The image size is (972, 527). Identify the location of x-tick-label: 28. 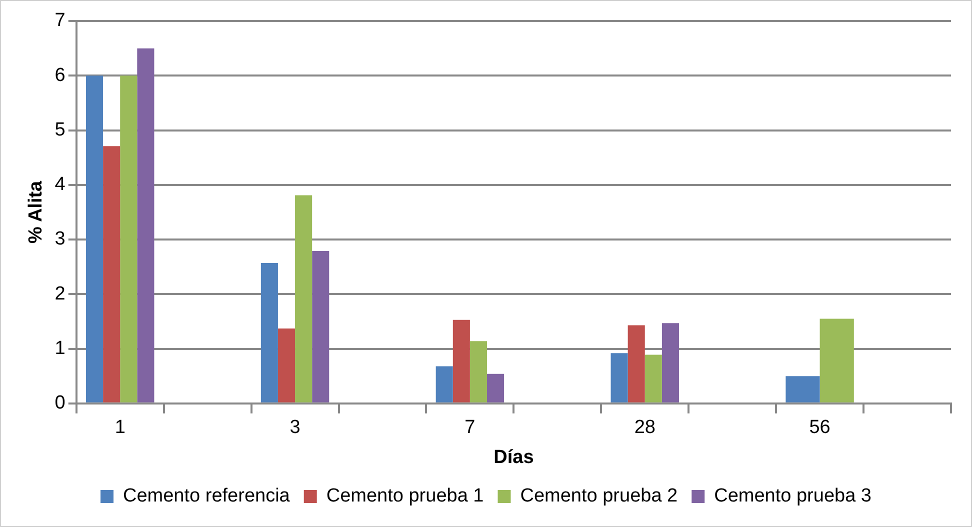
(645, 427).